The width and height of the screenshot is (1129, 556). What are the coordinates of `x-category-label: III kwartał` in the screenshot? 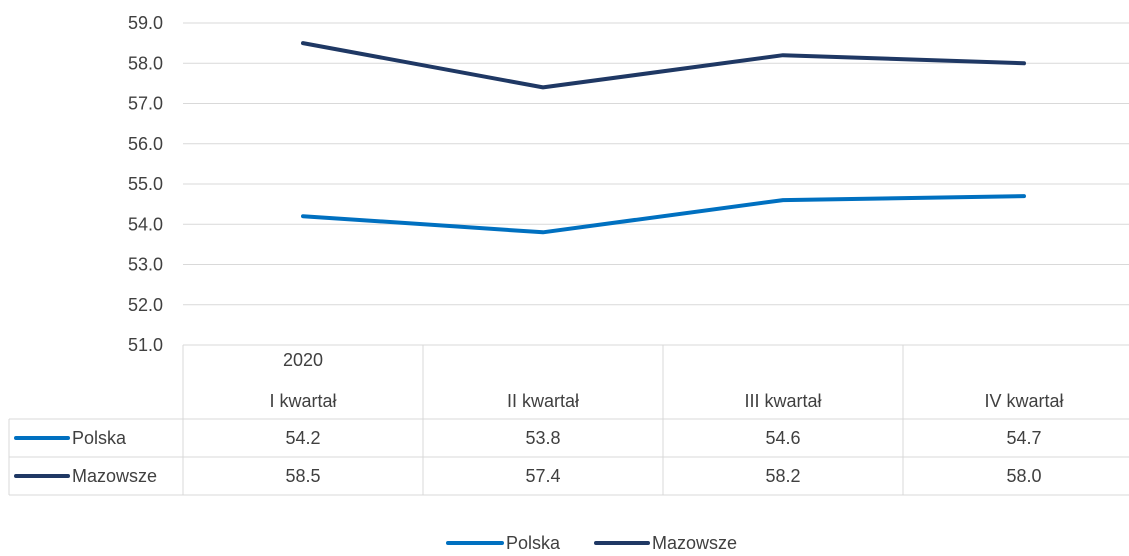 It's located at (782, 401).